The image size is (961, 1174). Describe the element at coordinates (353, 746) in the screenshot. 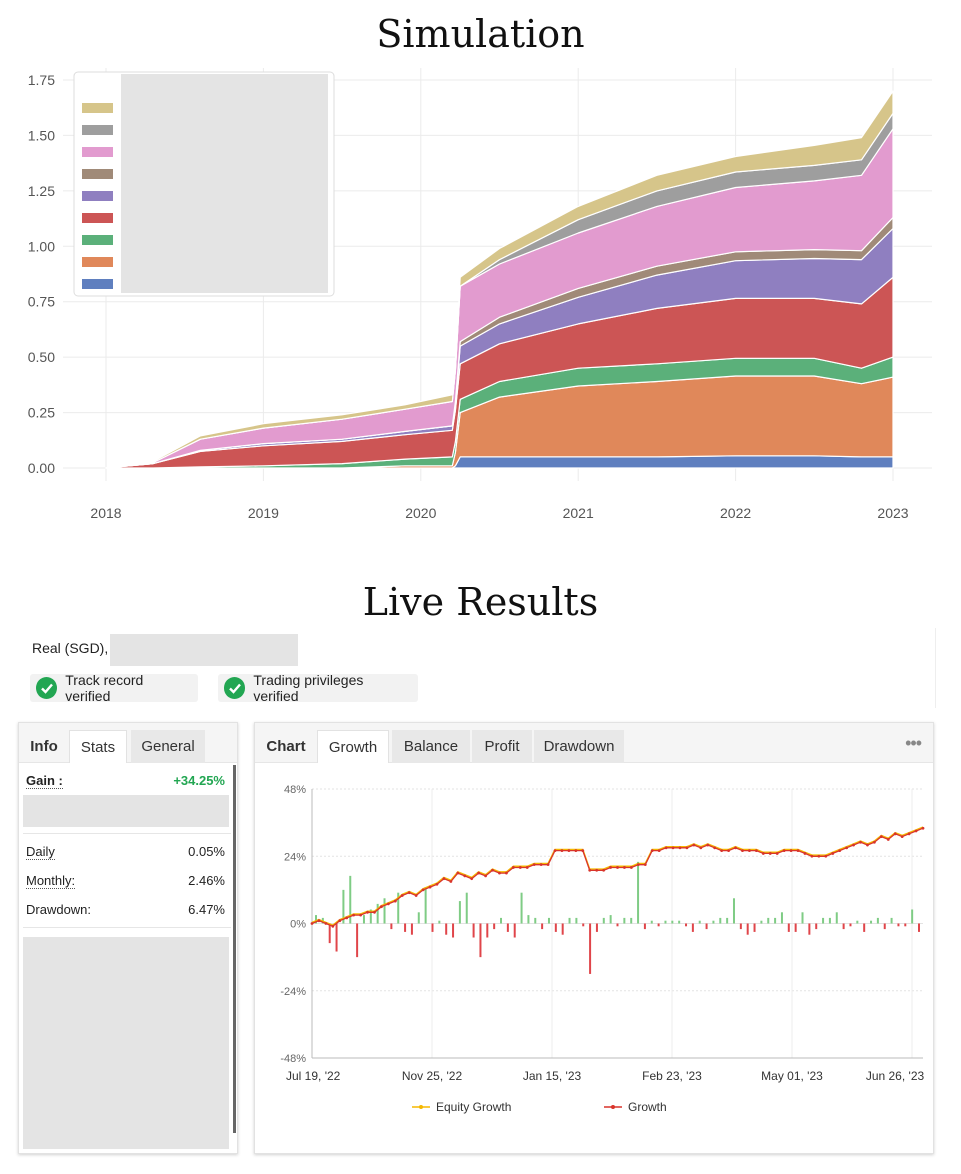

I see `tab-growth: Growth` at that location.